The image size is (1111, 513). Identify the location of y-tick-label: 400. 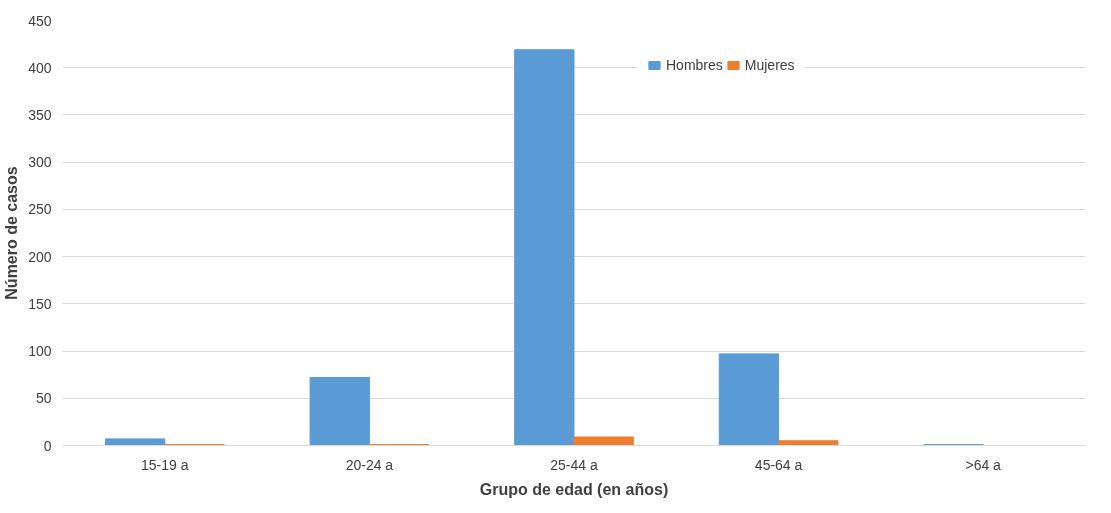
(40, 67).